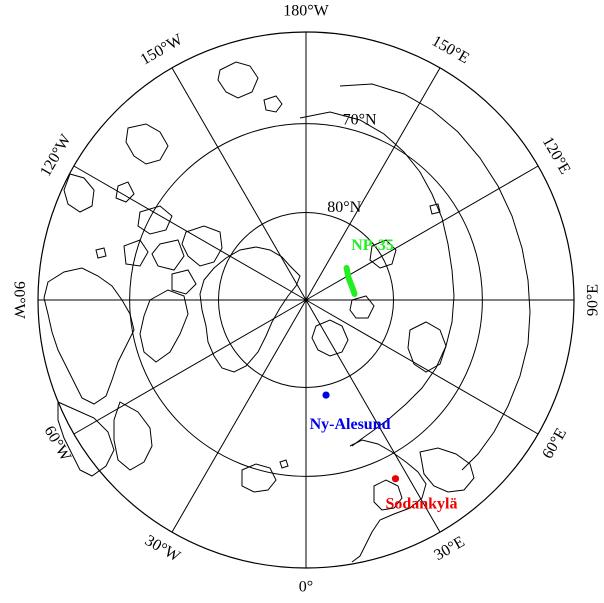 The width and height of the screenshot is (604, 603). Describe the element at coordinates (79, 193) in the screenshot. I see `coastline-alaska` at that location.